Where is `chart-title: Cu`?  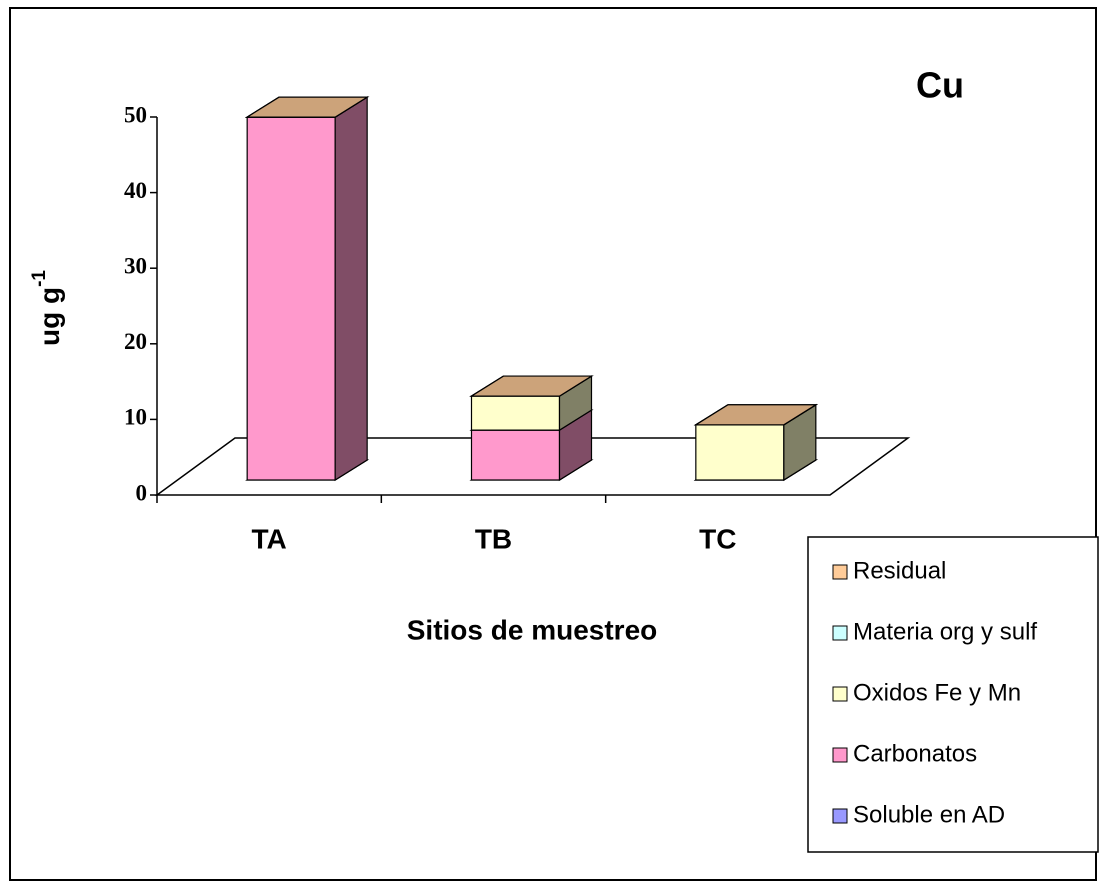 chart-title: Cu is located at coordinates (940, 85).